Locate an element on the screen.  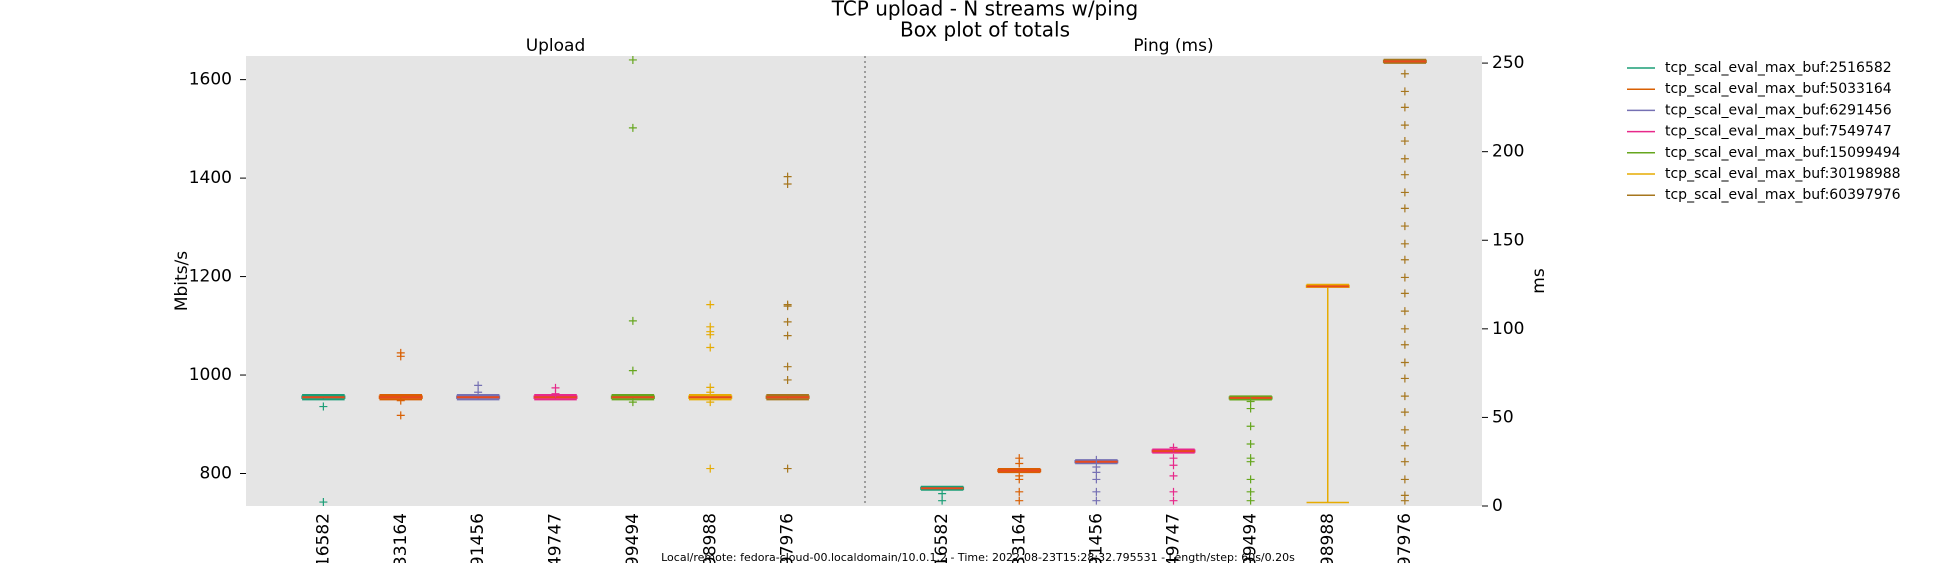
panel-title: Ping (ms) is located at coordinates (1173, 46).